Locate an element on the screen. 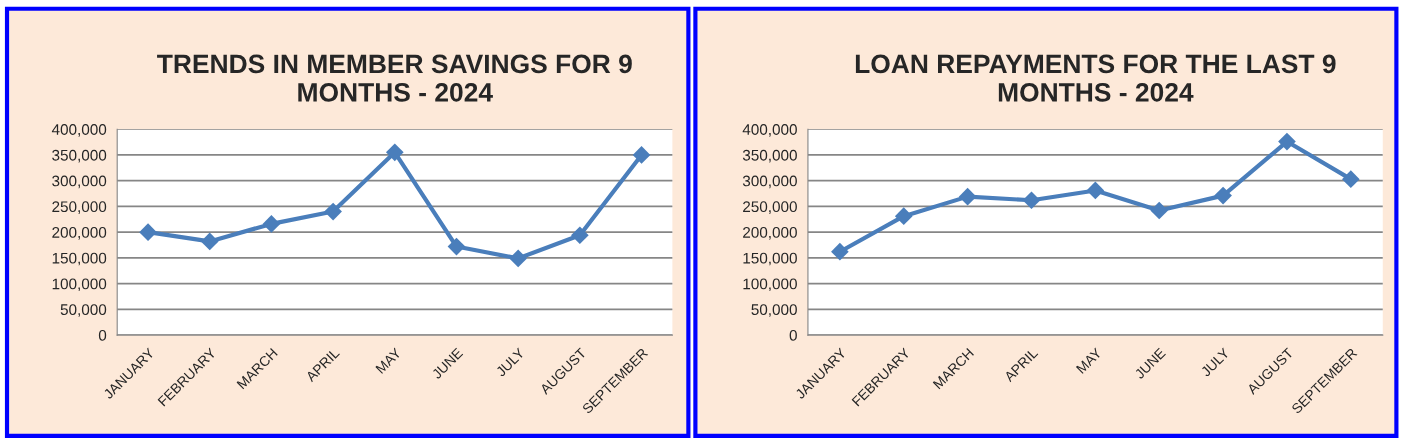  chart-title: LOAN REPAYMENTS FOR THE LAST 9 MONTHS - 2024 is located at coordinates (1095, 78).